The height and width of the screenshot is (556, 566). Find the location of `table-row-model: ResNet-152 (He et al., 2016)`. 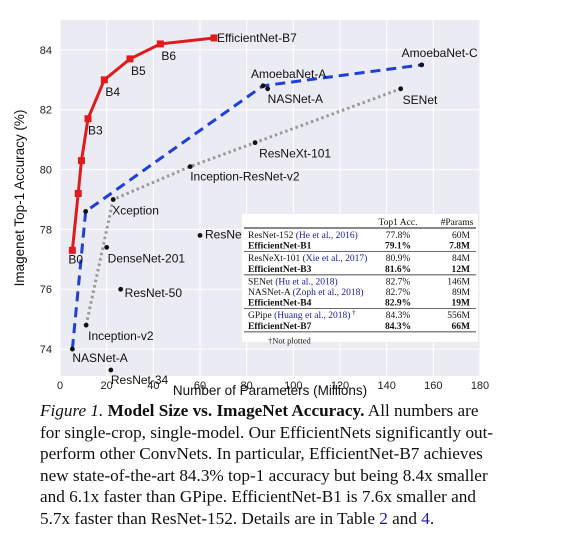

table-row-model: ResNet-152 (He et al., 2016) is located at coordinates (303, 235).